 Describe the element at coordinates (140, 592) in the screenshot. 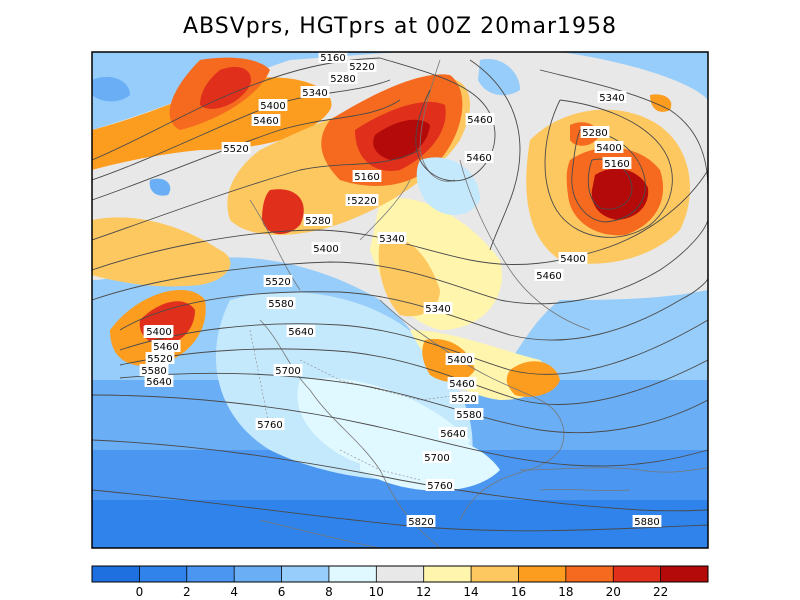

I see `colorbar-tick-label: 0` at that location.